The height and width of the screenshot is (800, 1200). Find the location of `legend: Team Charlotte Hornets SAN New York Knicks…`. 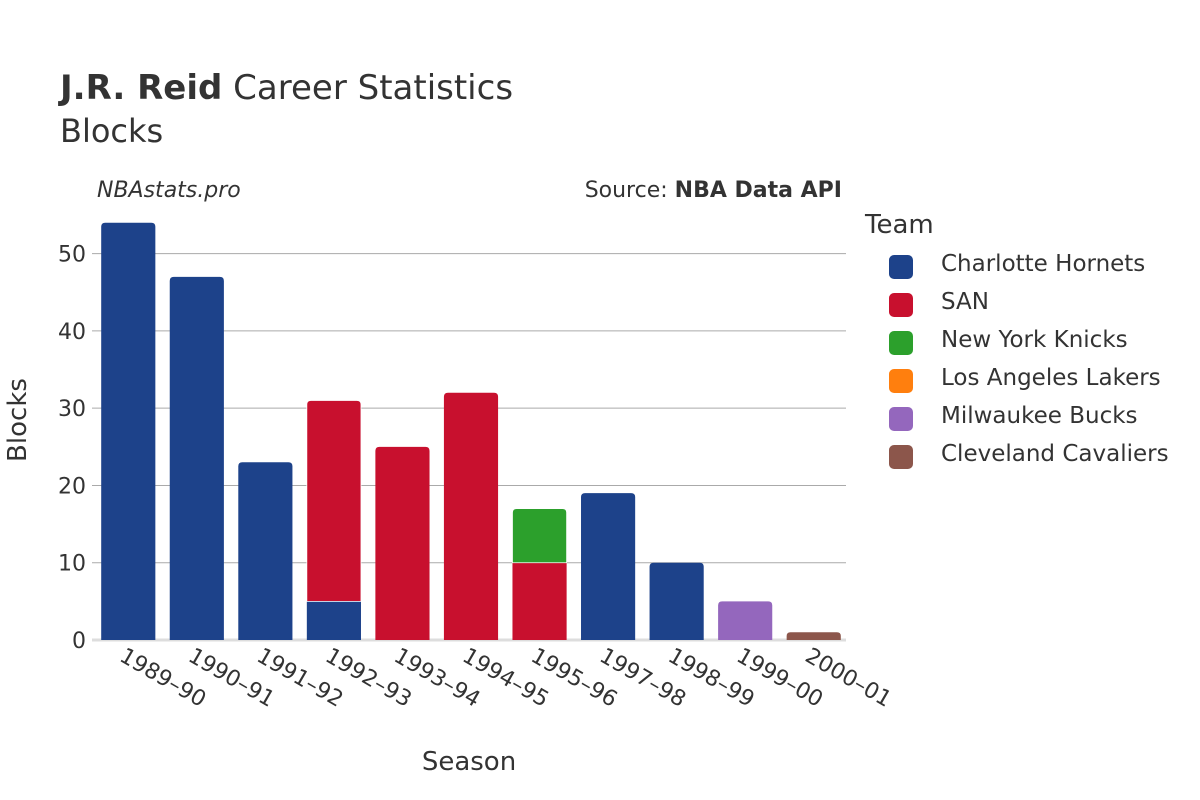

legend: Team Charlotte Hornets SAN New York Knicks… is located at coordinates (1017, 343).